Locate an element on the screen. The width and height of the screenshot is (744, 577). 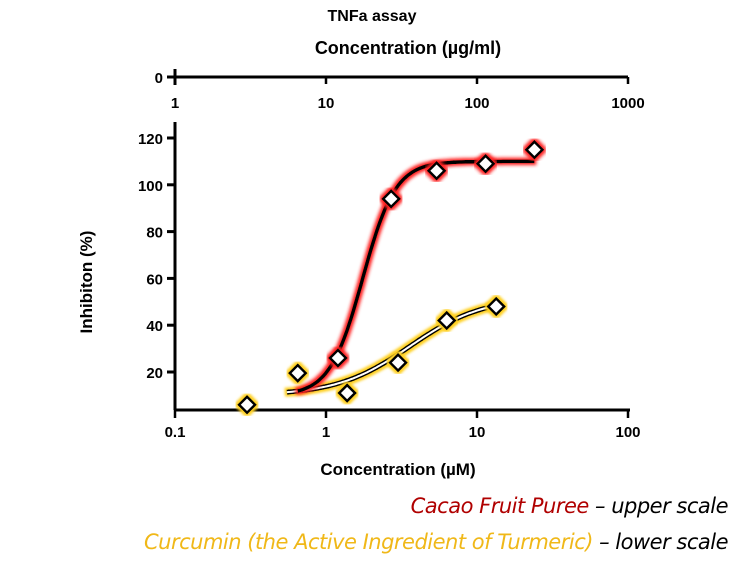
upper-x-tick-label: 1000 is located at coordinates (627, 103).